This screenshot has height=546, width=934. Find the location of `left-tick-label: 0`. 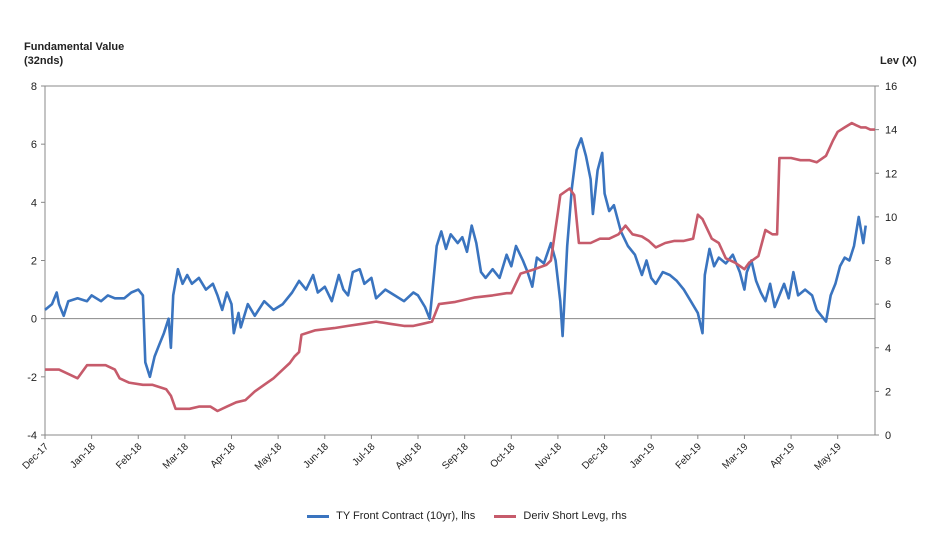

left-tick-label: 0 is located at coordinates (34, 320).